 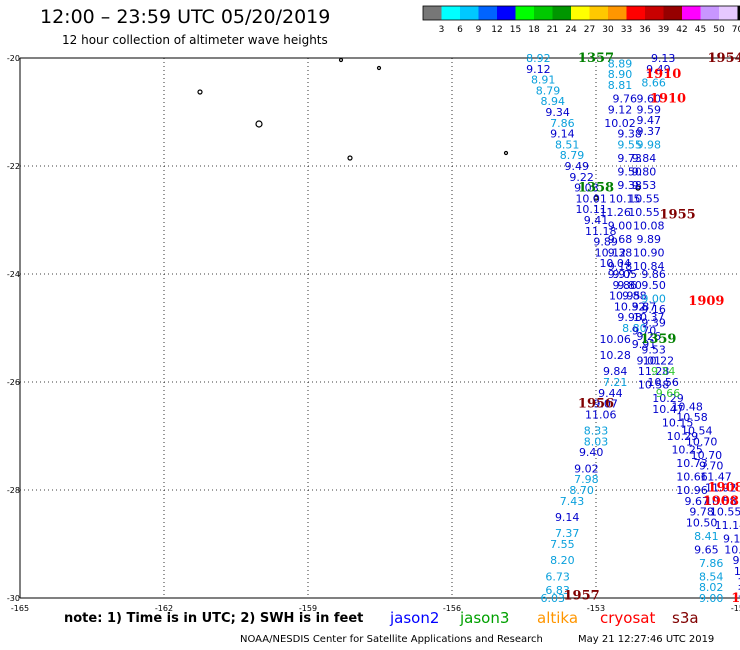 What do you see at coordinates (567, 144) in the screenshot?
I see `wave-height-label: 8.51` at bounding box center [567, 144].